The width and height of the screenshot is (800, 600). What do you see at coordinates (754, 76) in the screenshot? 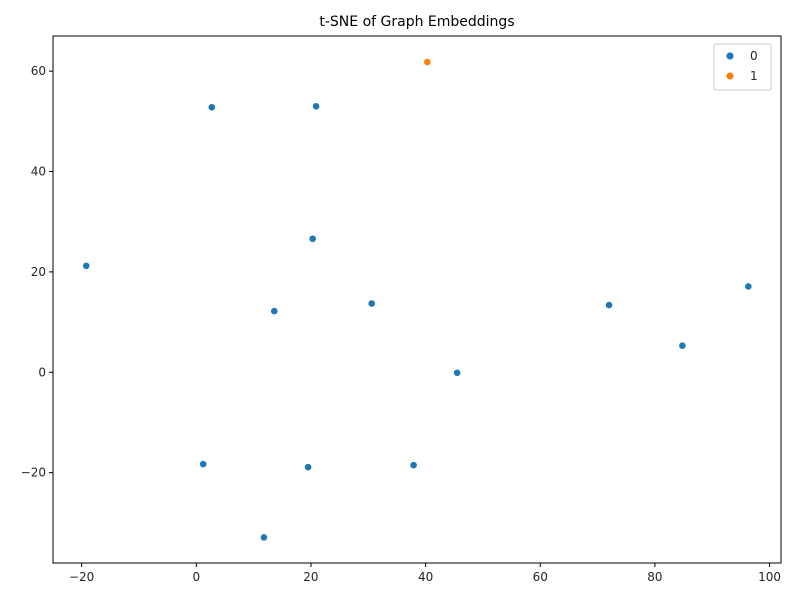
I see `legend-label: 1` at bounding box center [754, 76].